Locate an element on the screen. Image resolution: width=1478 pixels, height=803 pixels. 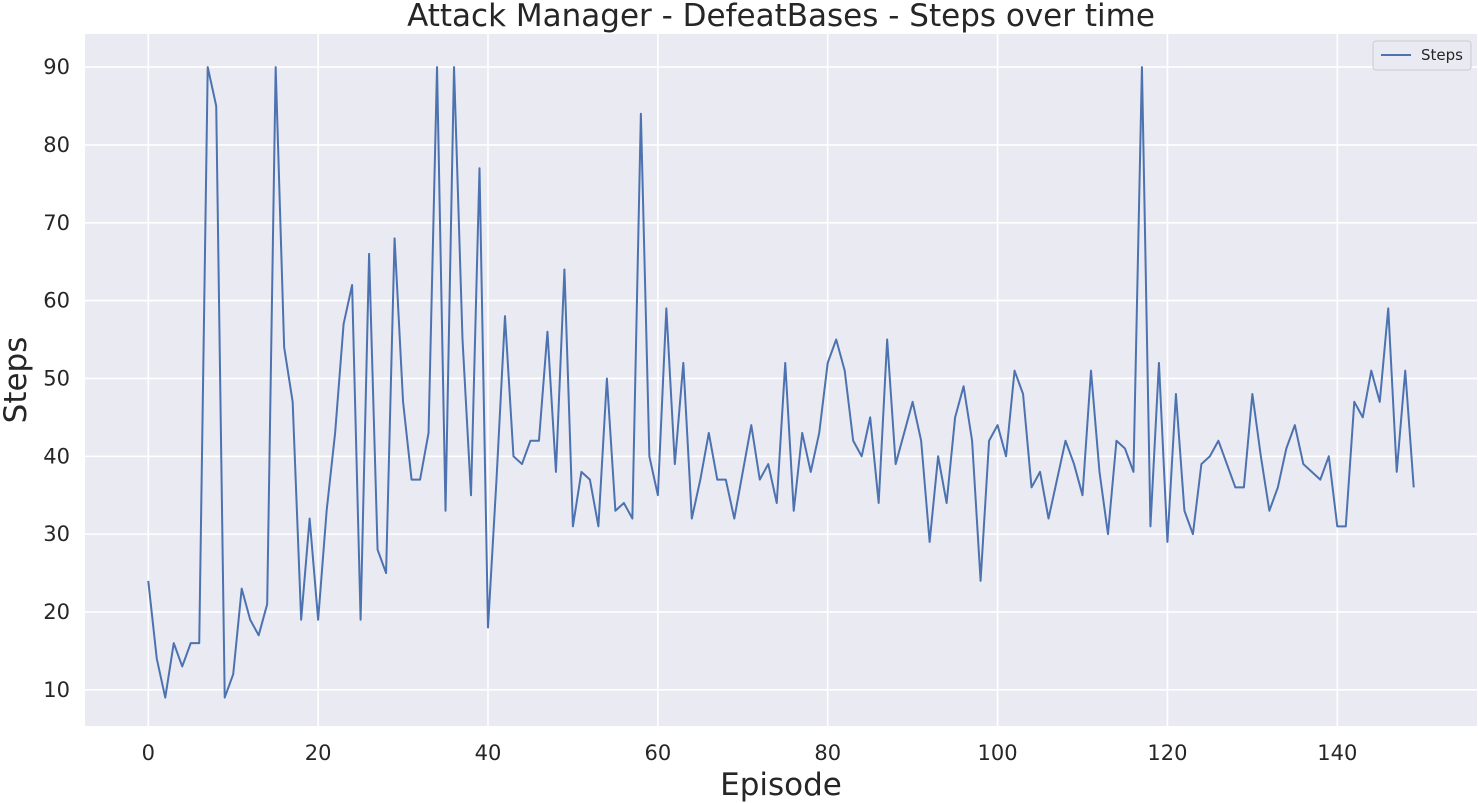
x-tick-label: 80 is located at coordinates (827, 753).